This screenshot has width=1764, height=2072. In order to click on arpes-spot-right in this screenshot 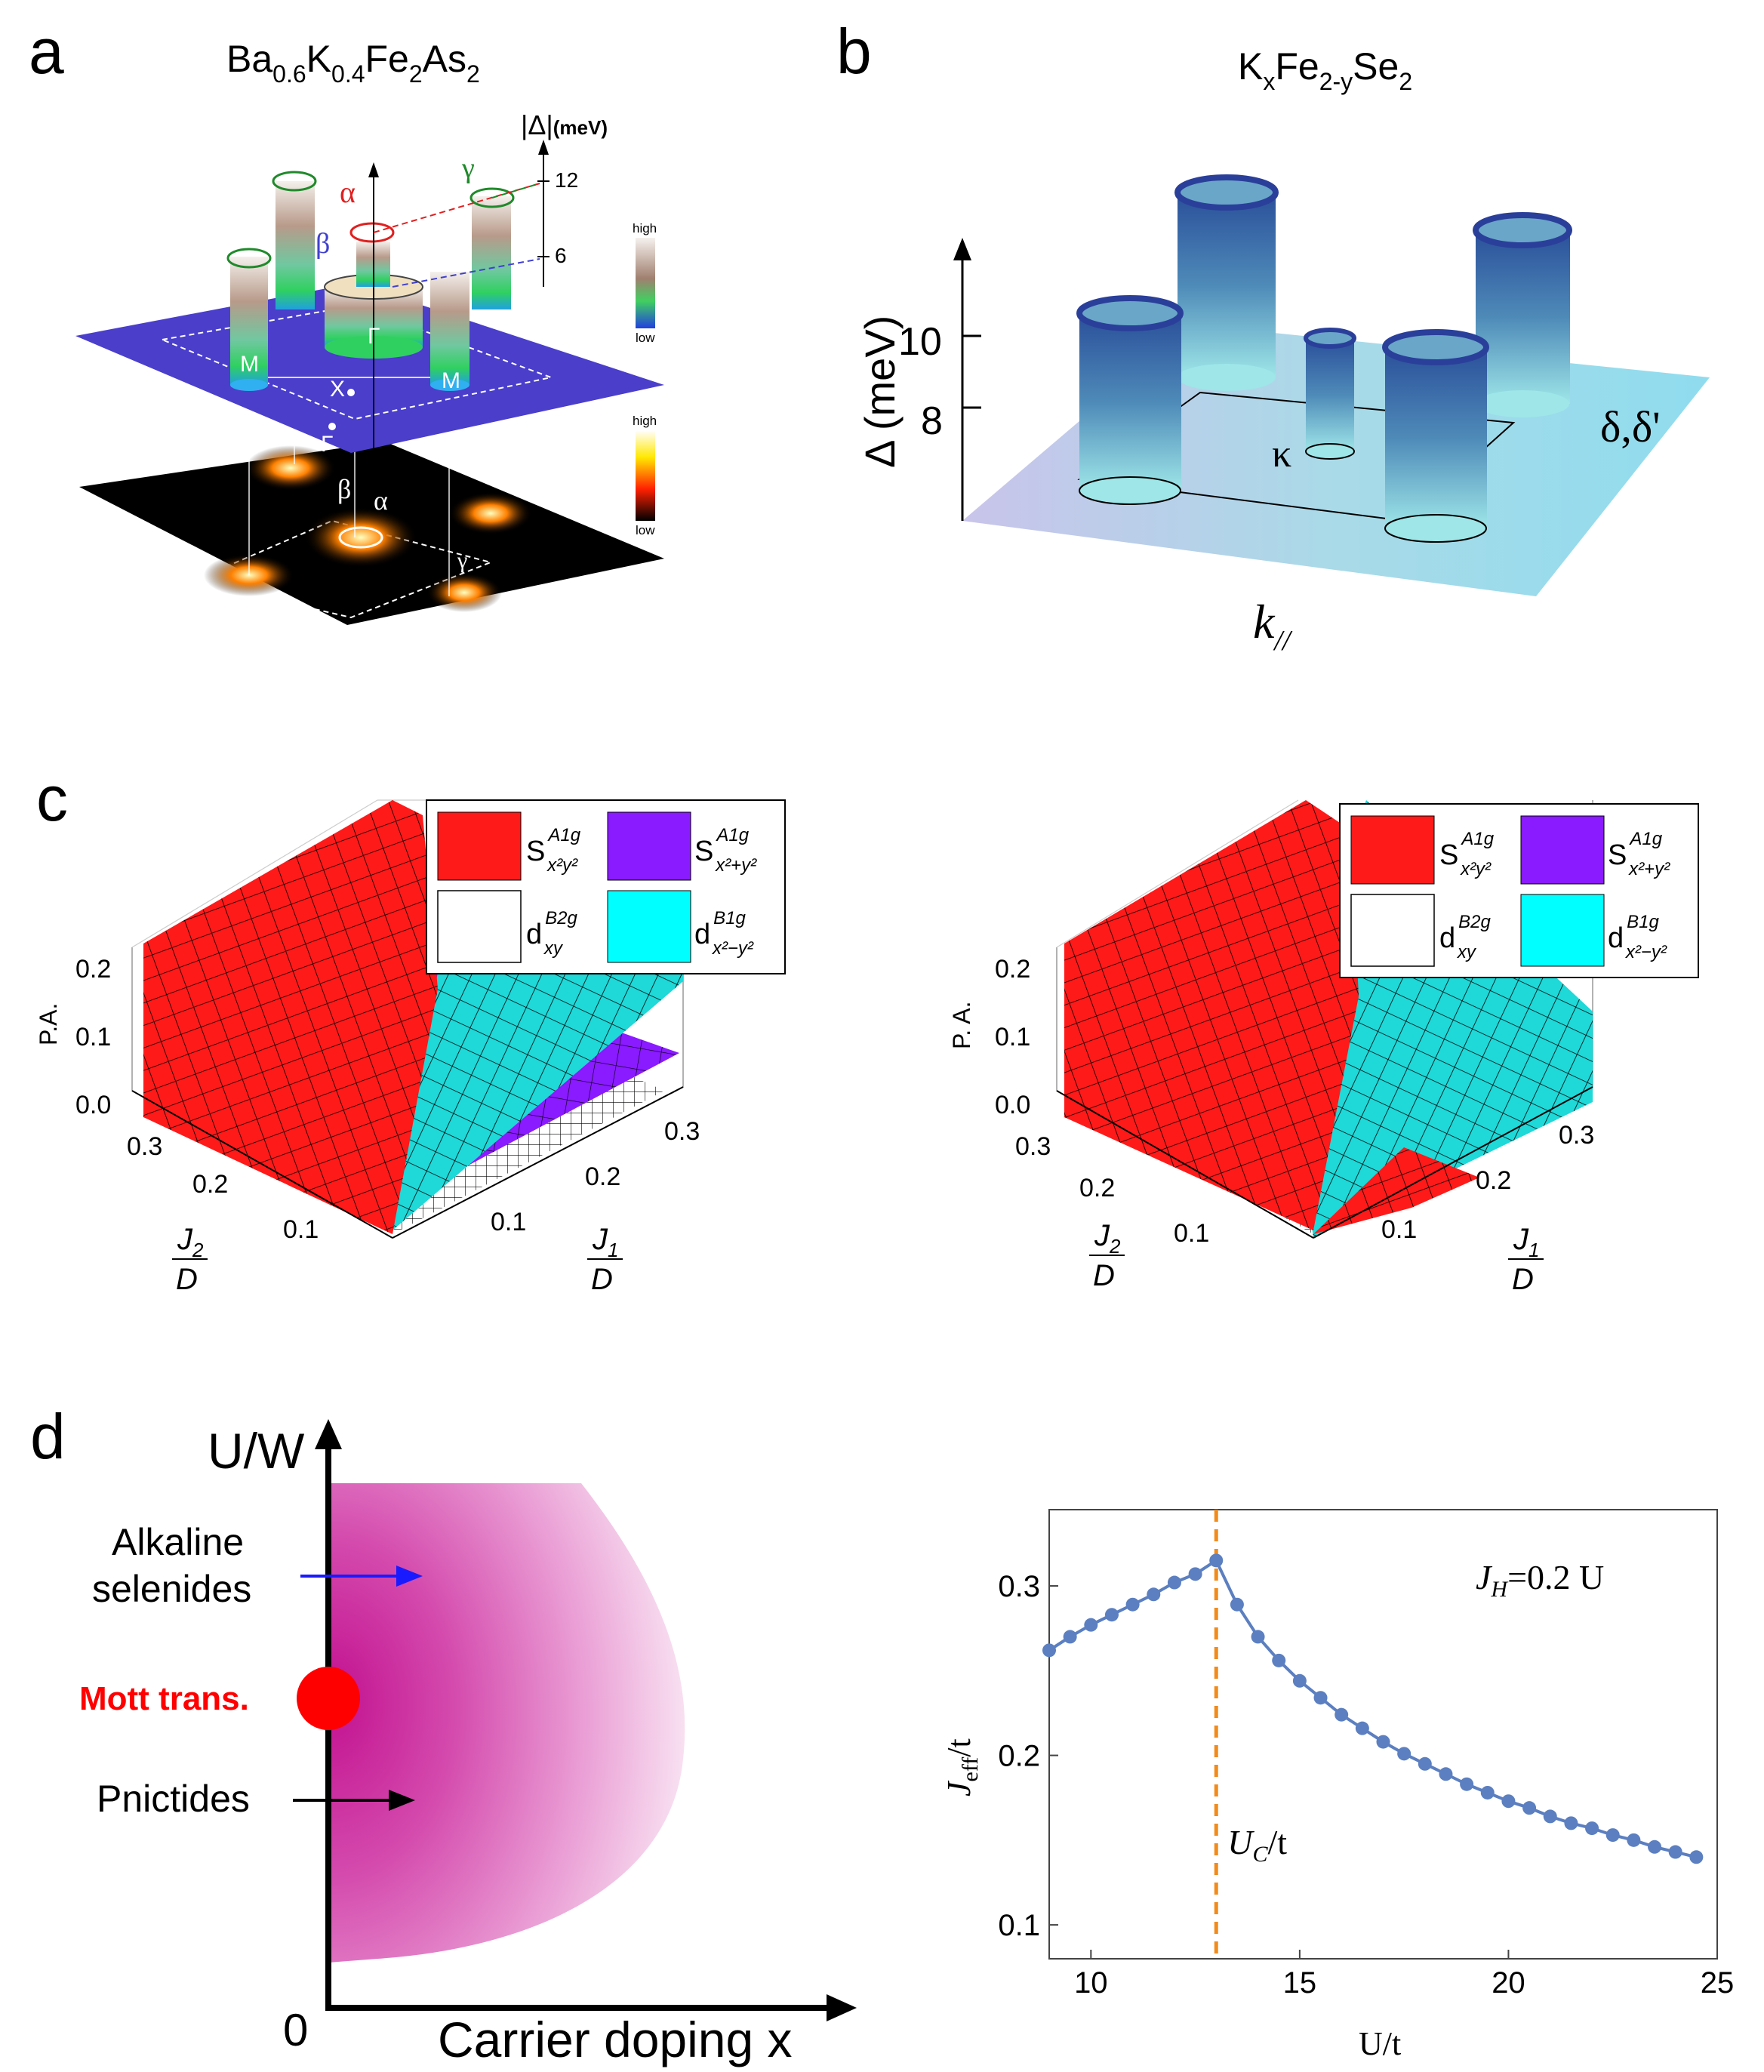, I will do `click(491, 513)`.